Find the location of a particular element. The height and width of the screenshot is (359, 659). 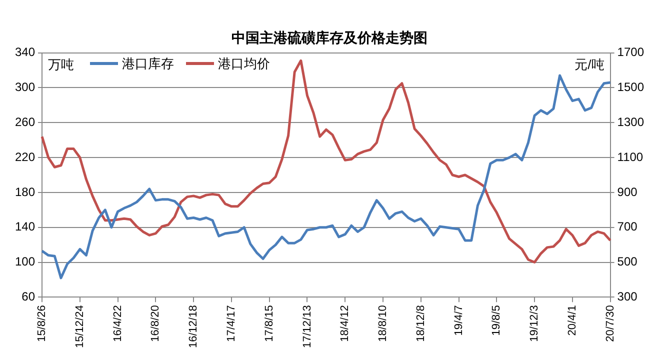

x-tick-label: 15/12/24 is located at coordinates (80, 326).